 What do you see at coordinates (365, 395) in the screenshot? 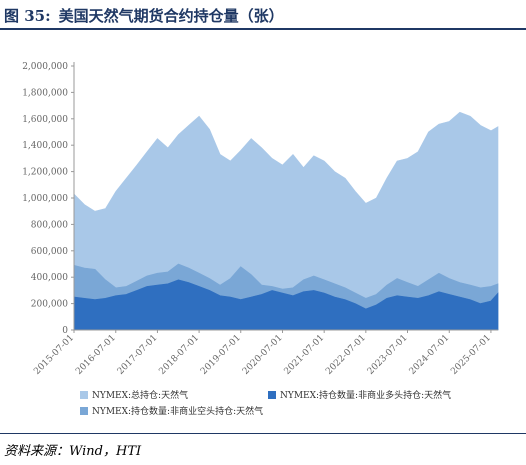
I see `legend-label: NYMEX:持仓数量:非商业多头持仓:天然气` at bounding box center [365, 395].